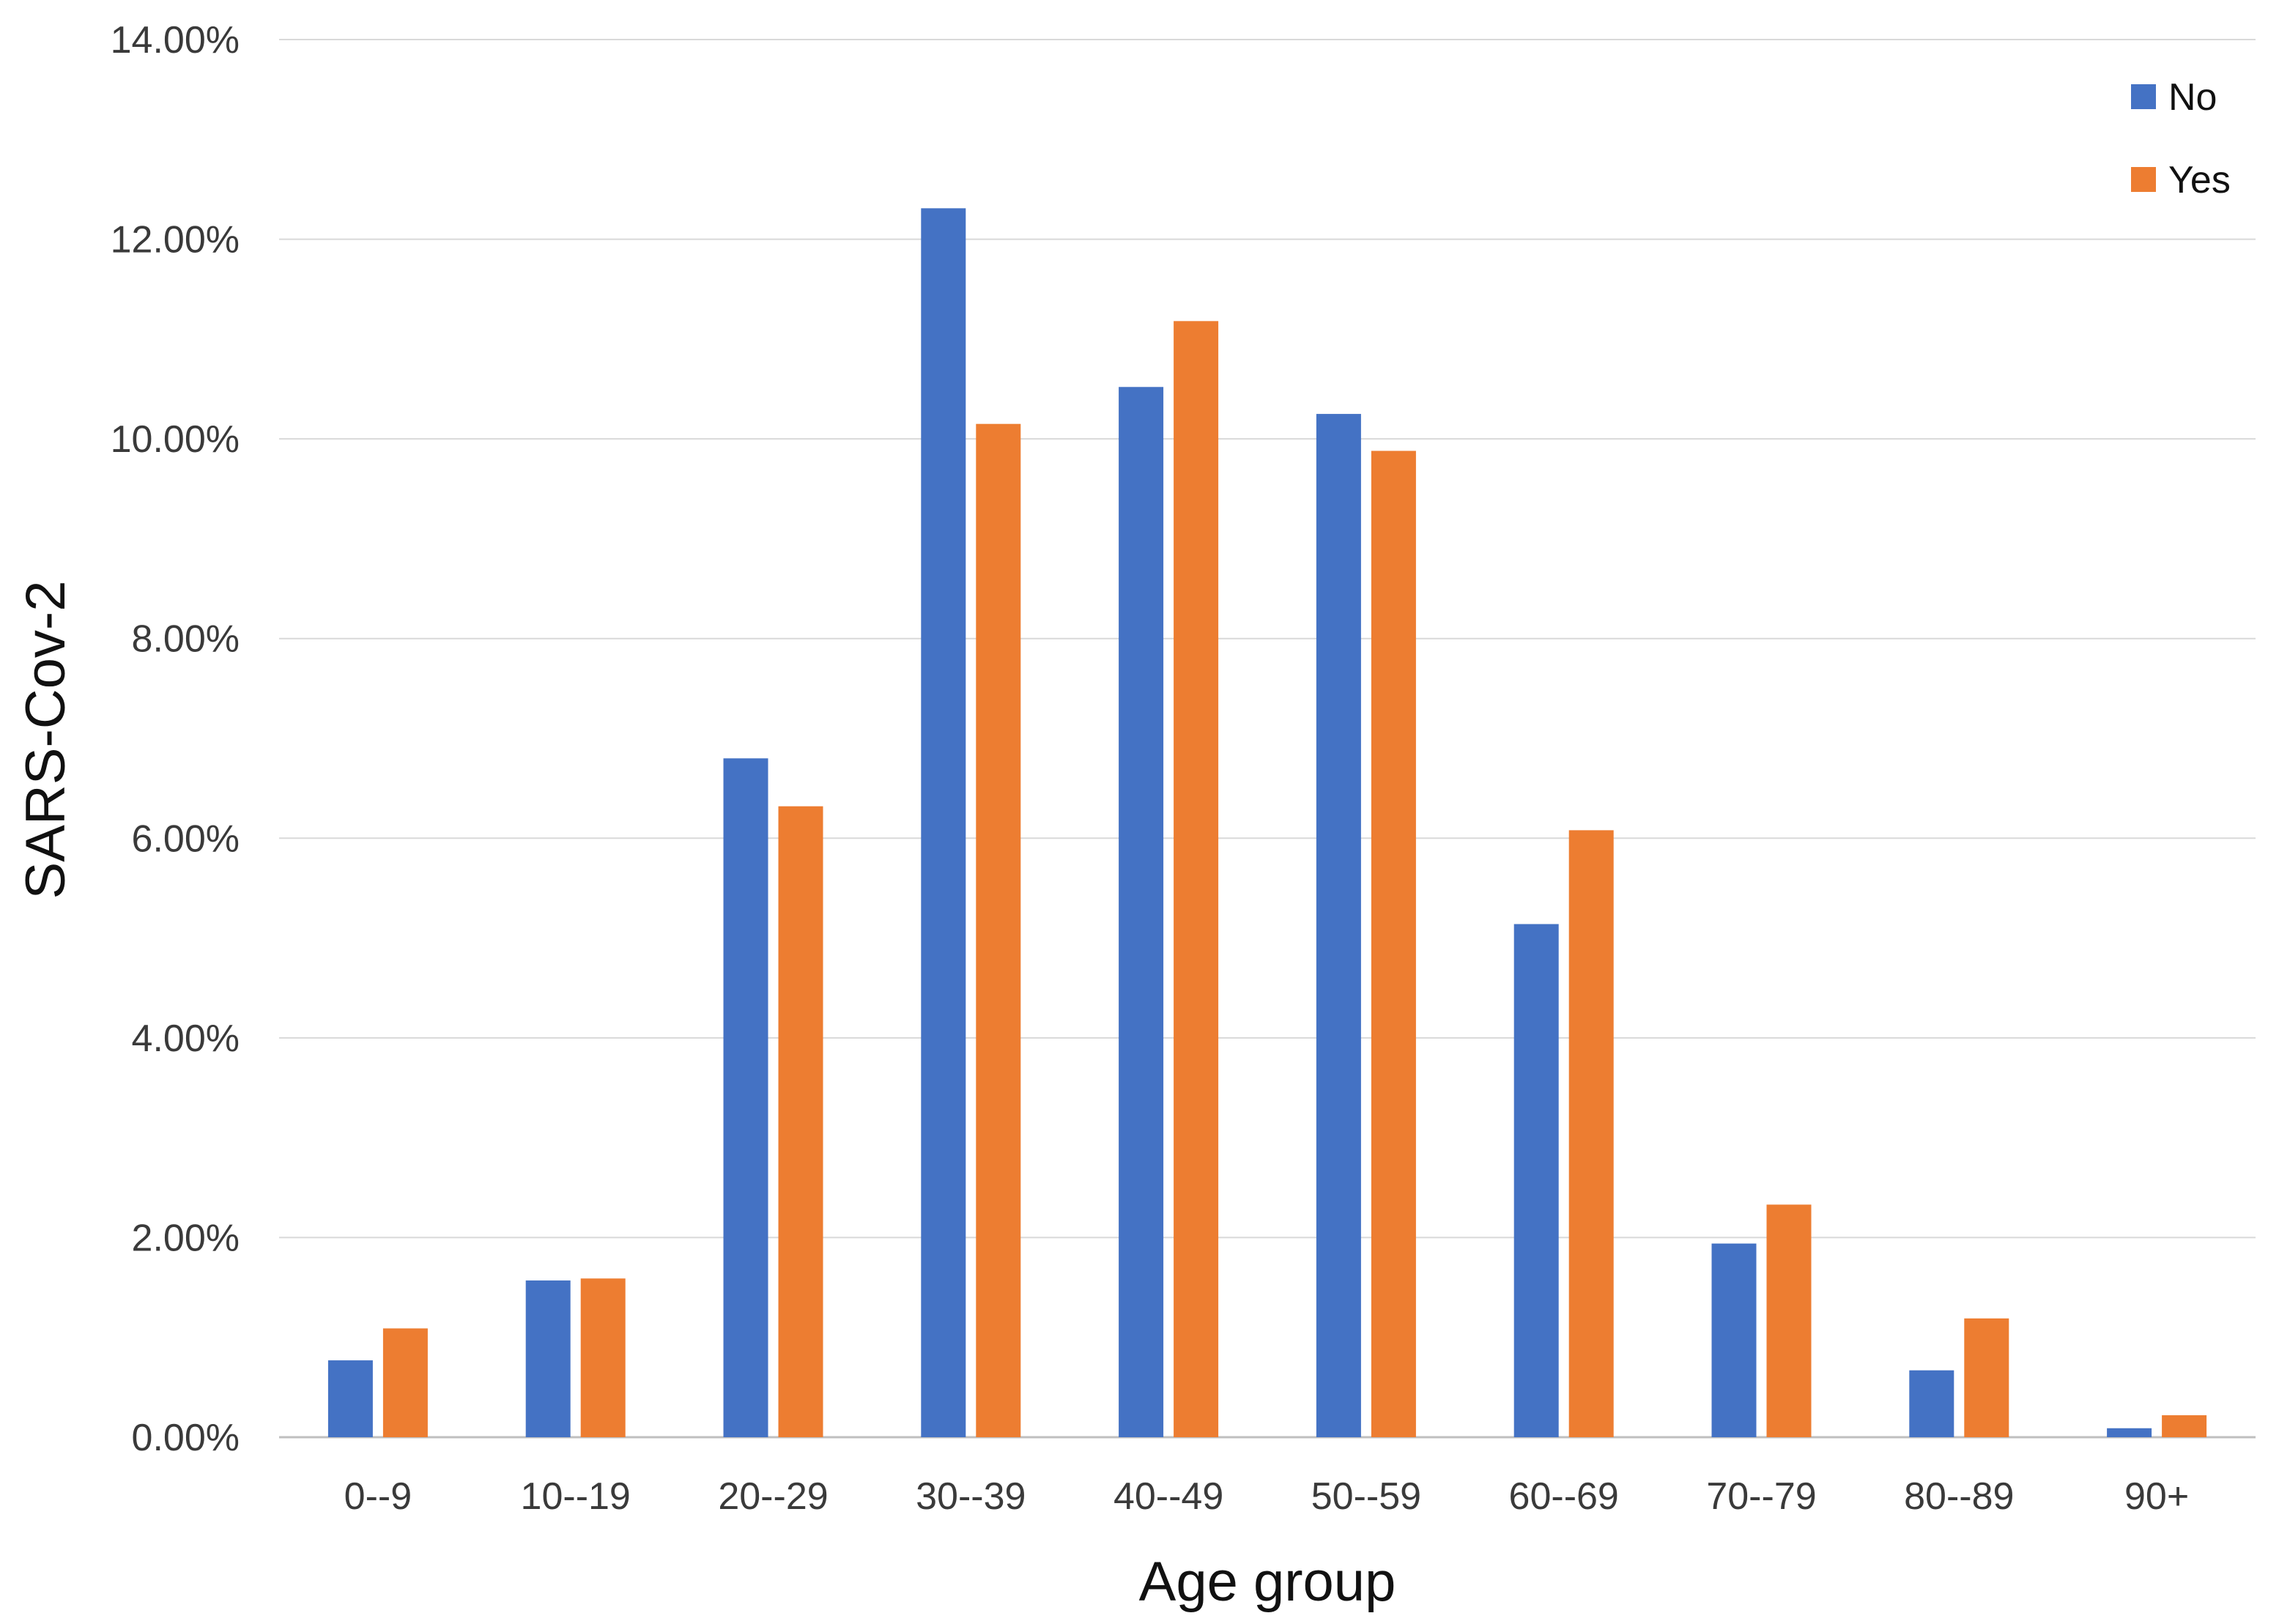 Image resolution: width=2279 pixels, height=1624 pixels. I want to click on x-tick-label: 50--59, so click(1366, 1497).